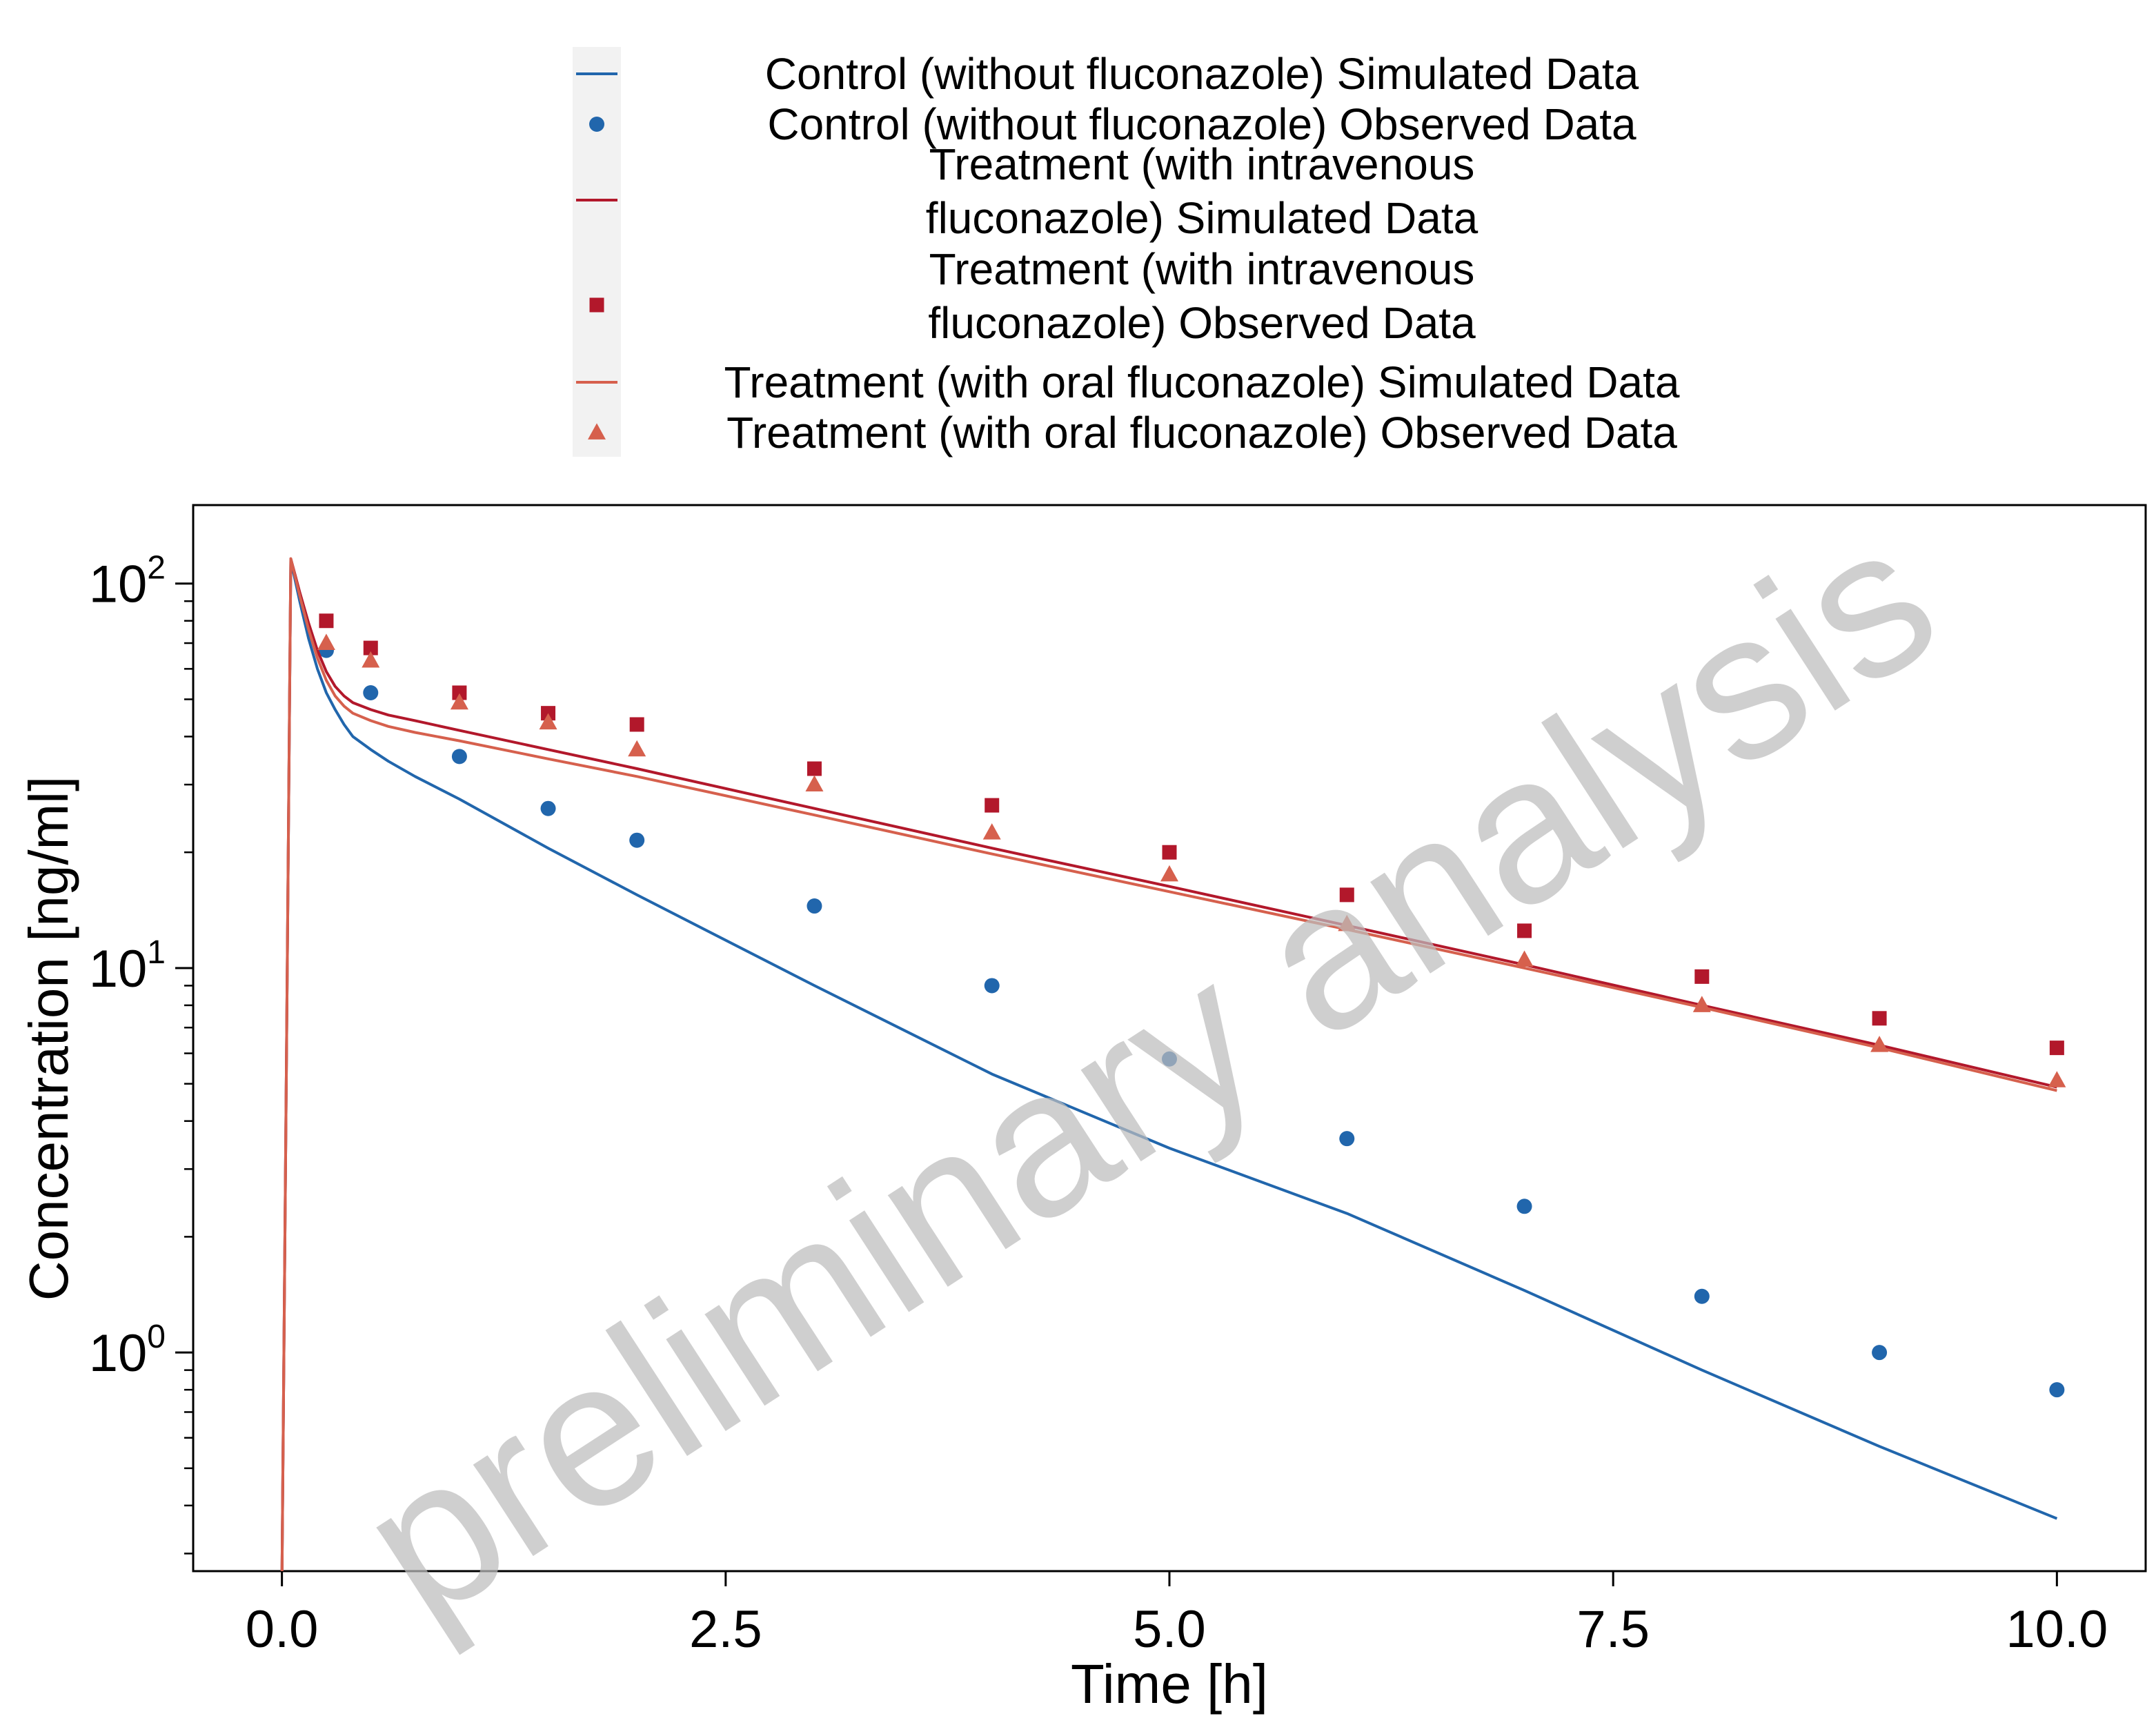  Describe the element at coordinates (1202, 323) in the screenshot. I see `legend-entry-label: fluconazole) Observed Data` at that location.